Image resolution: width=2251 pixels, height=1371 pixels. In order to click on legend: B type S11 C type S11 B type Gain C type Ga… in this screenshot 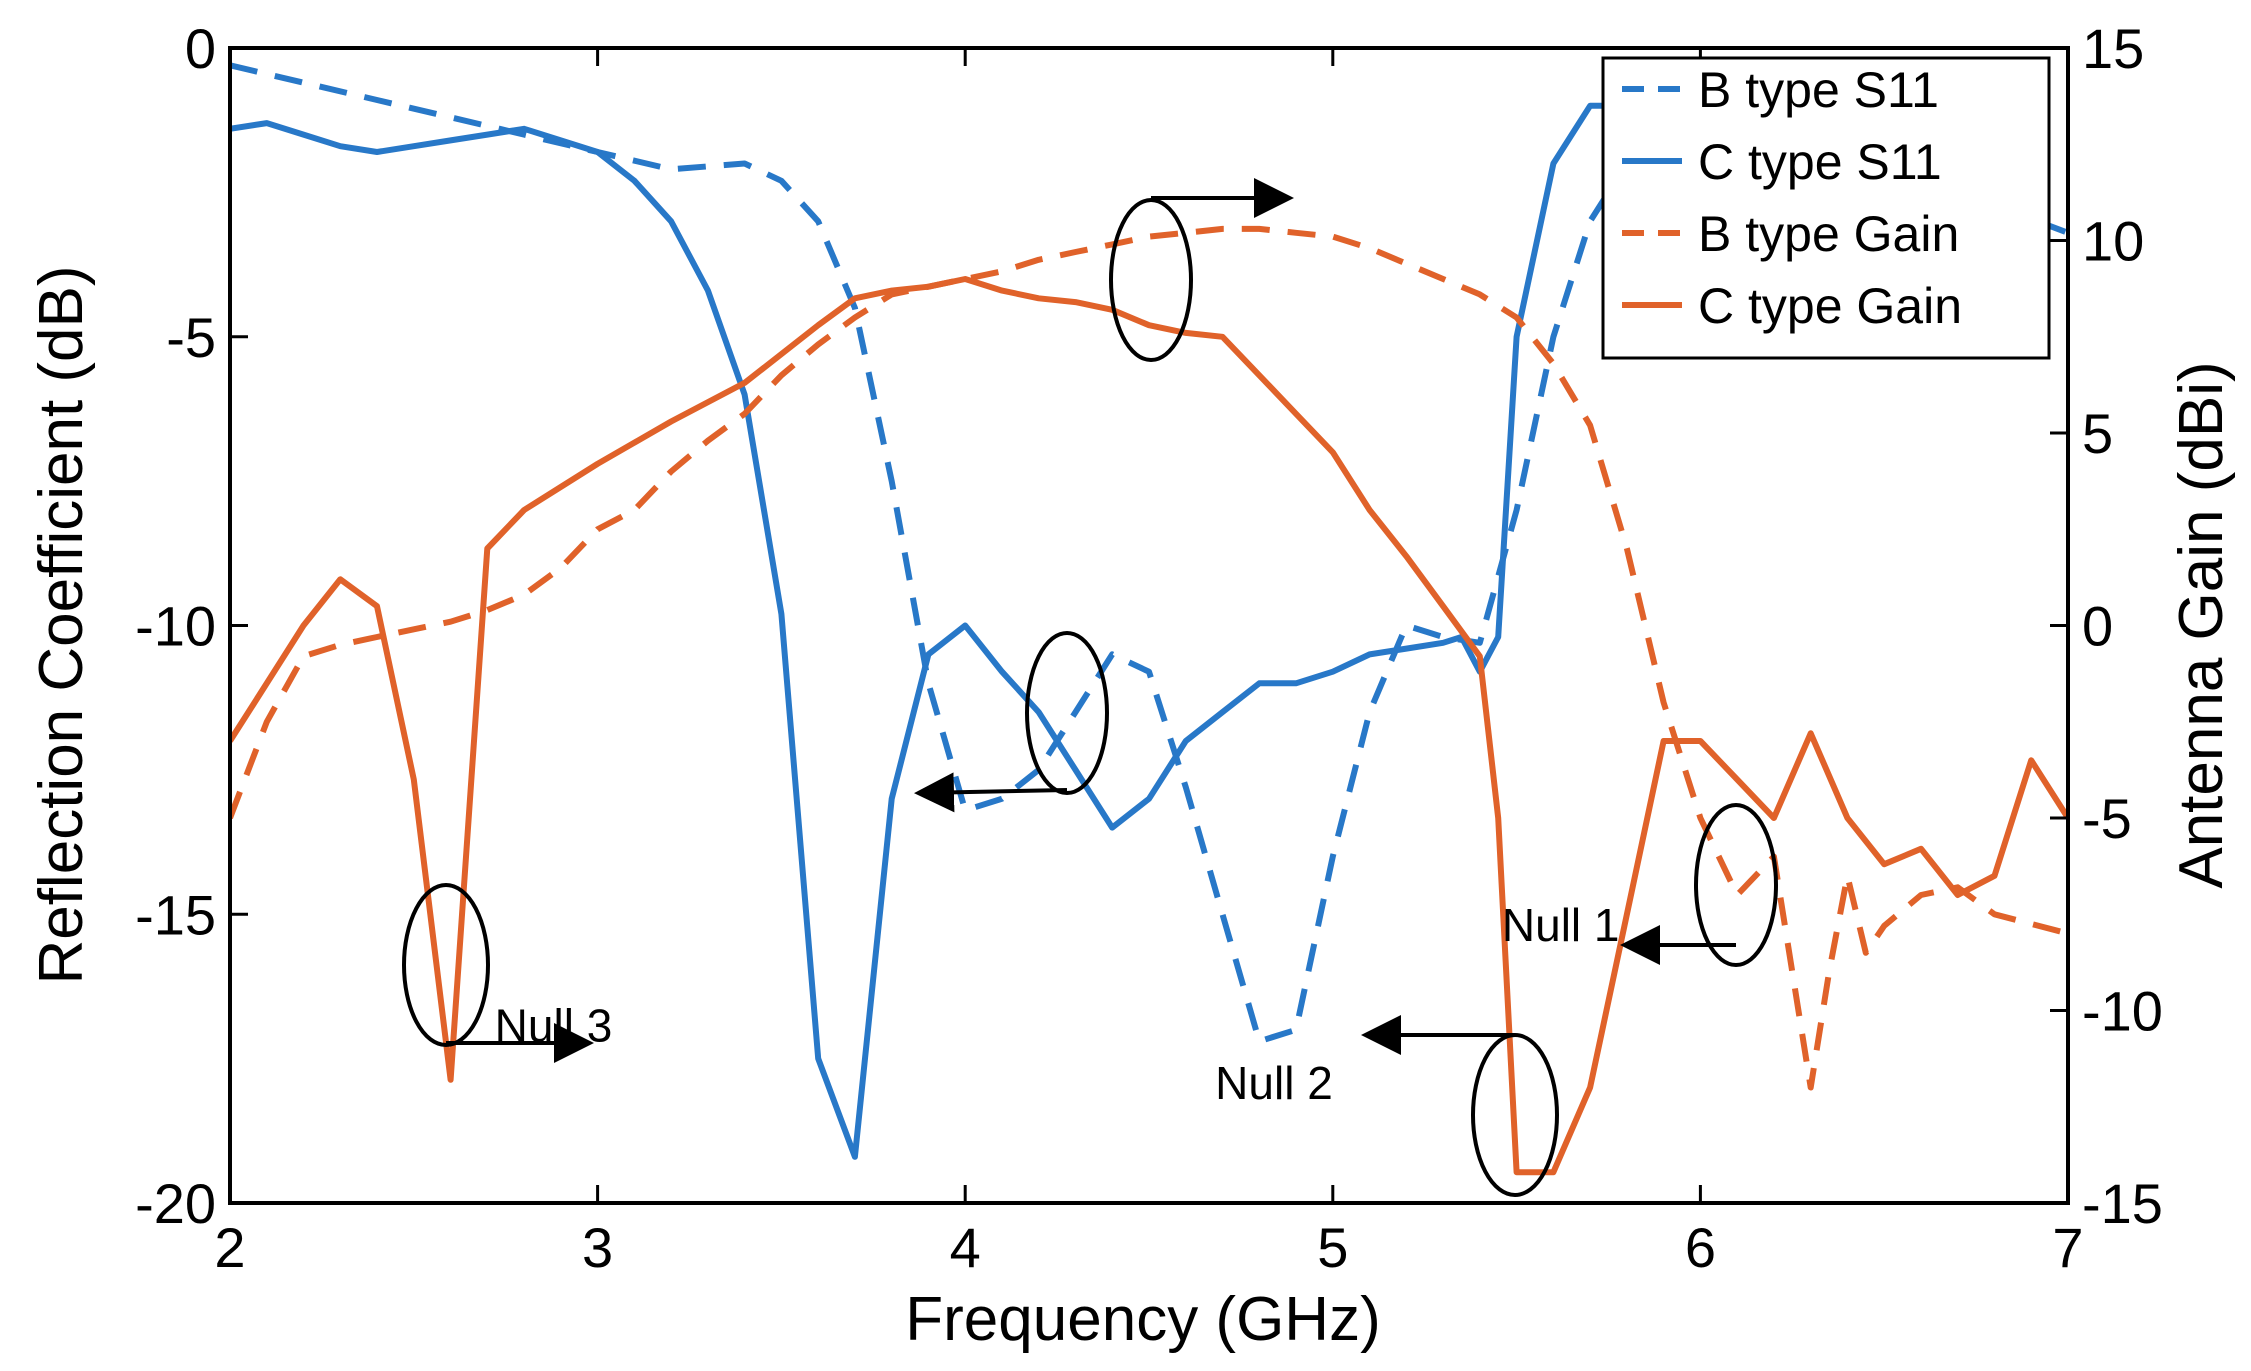, I will do `click(1826, 208)`.